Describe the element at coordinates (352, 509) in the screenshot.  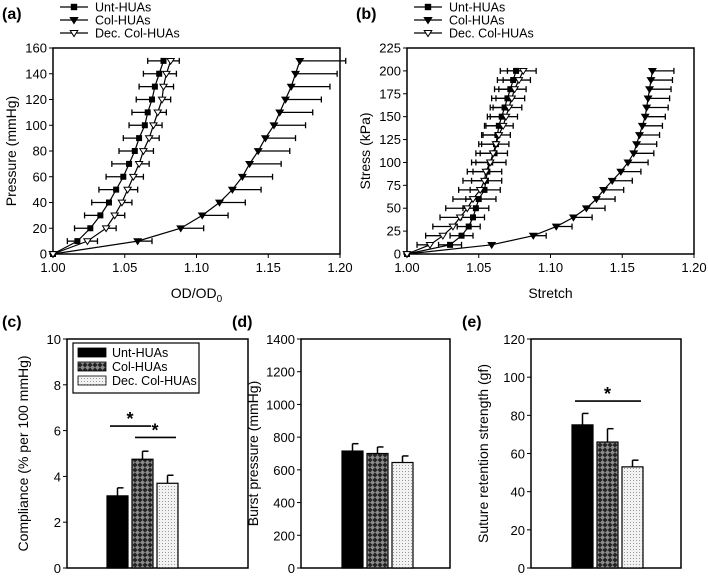
I see `bar-unt-huas` at that location.